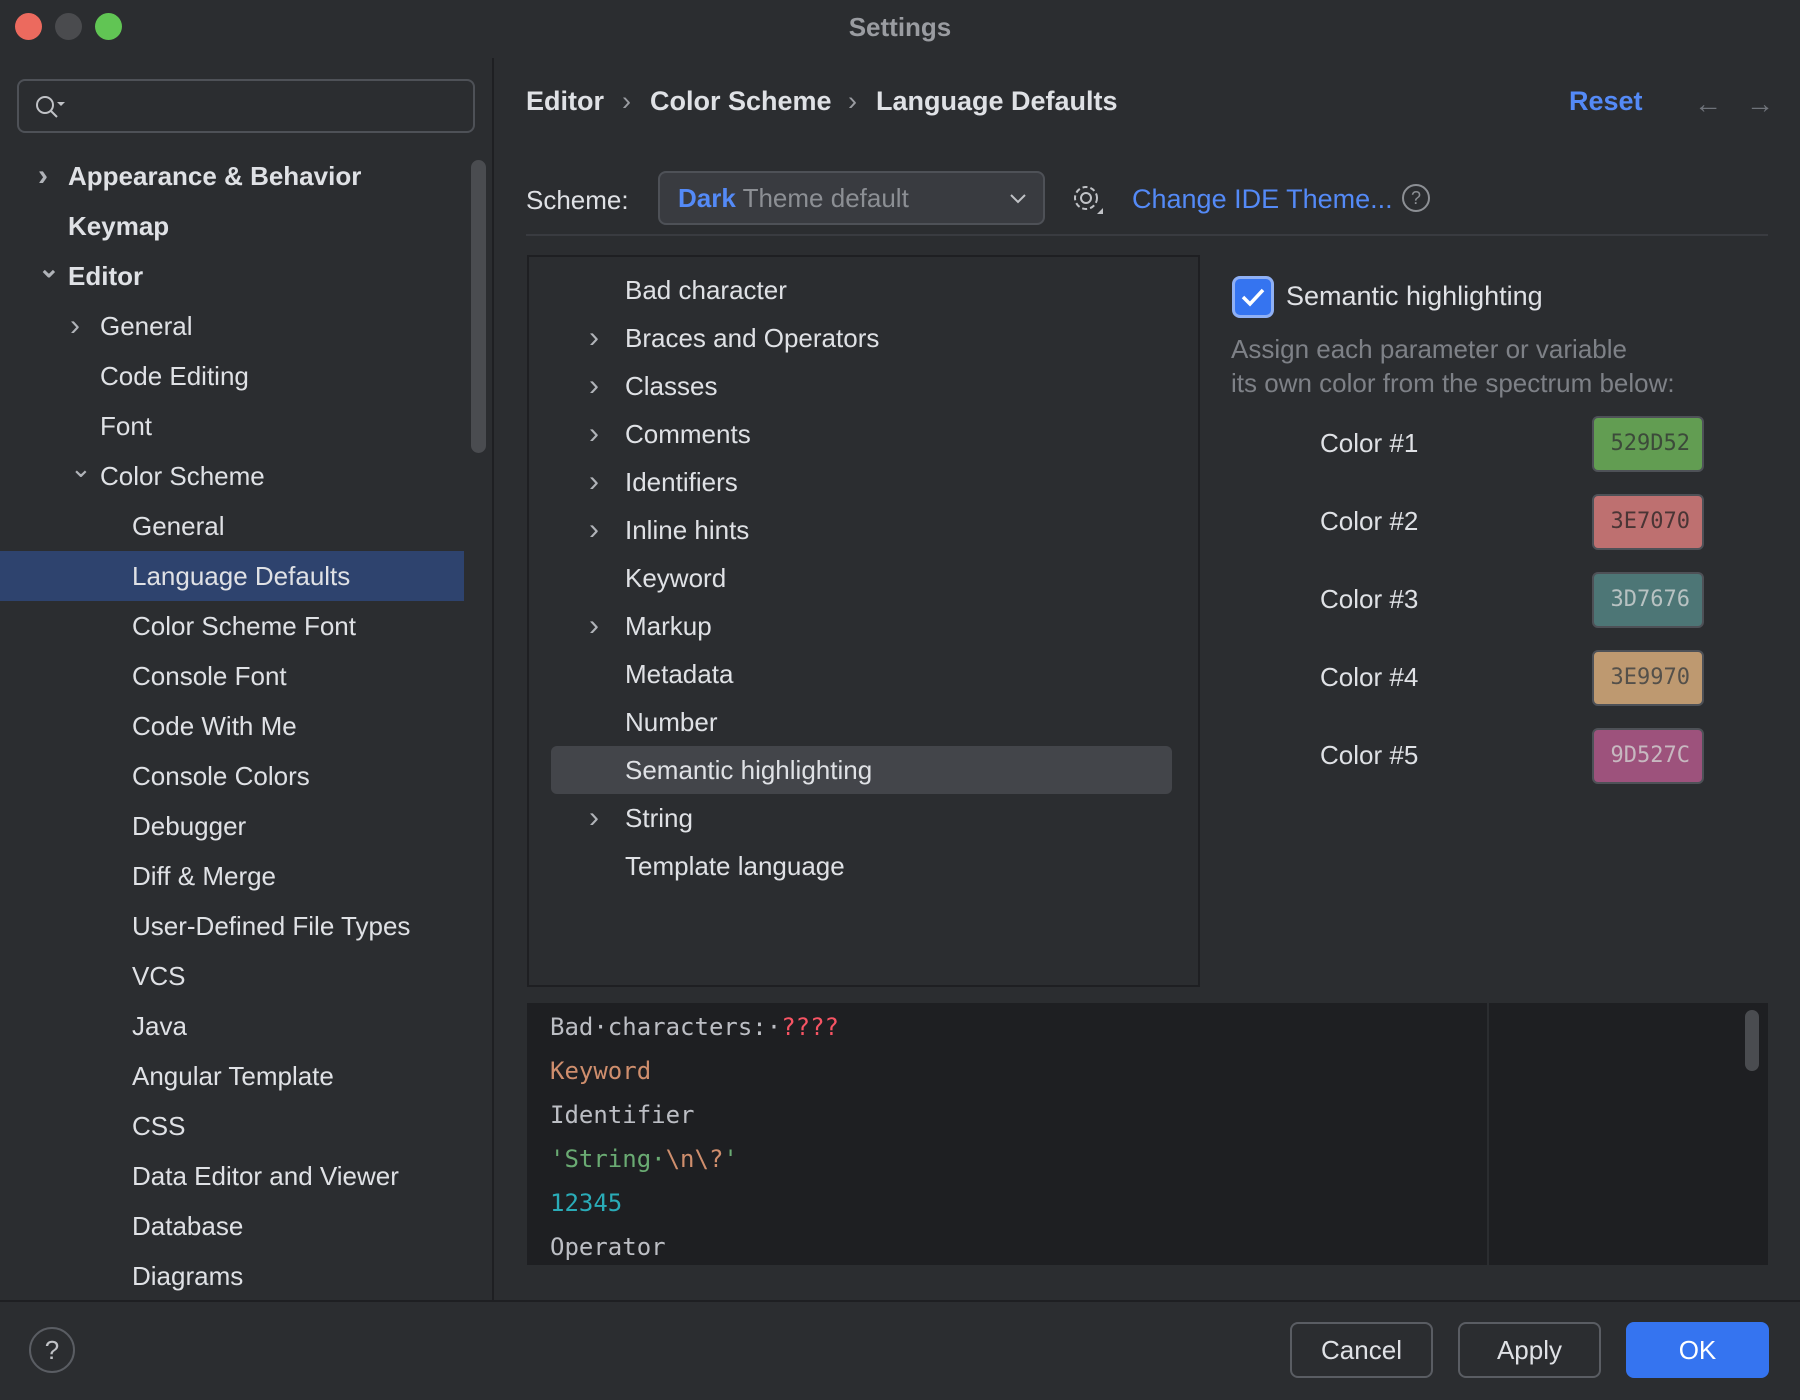 The height and width of the screenshot is (1400, 1800). I want to click on settings-search-input, so click(246, 106).